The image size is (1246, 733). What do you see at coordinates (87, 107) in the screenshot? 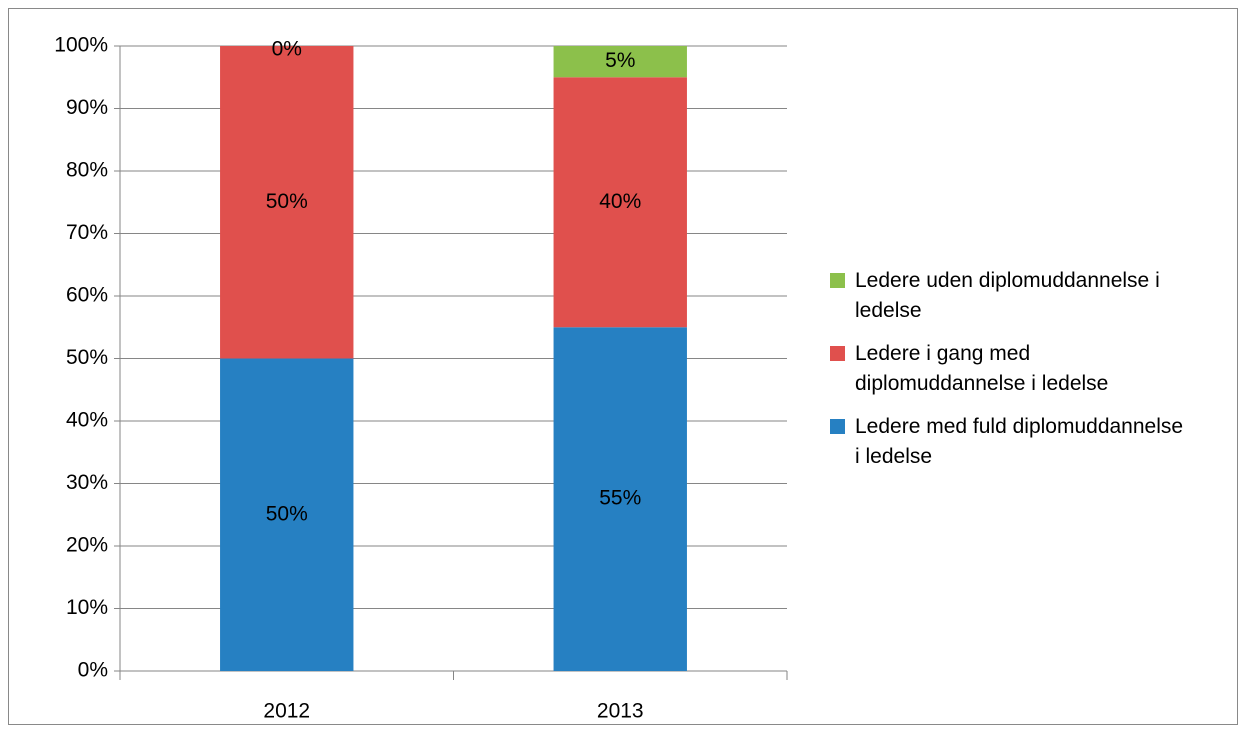
I see `y-tick-label: 90%` at bounding box center [87, 107].